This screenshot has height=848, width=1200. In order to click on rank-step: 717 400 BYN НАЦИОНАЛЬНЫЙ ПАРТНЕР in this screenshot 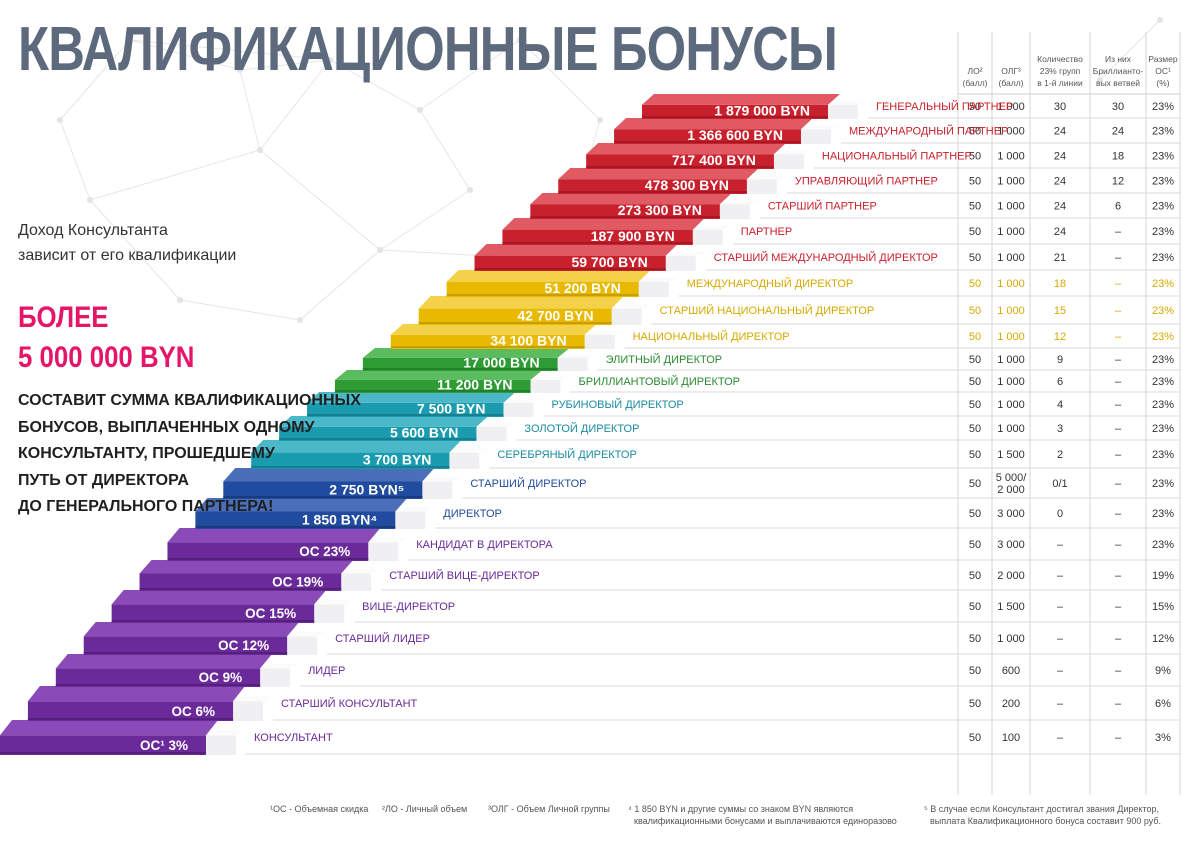, I will do `click(779, 156)`.